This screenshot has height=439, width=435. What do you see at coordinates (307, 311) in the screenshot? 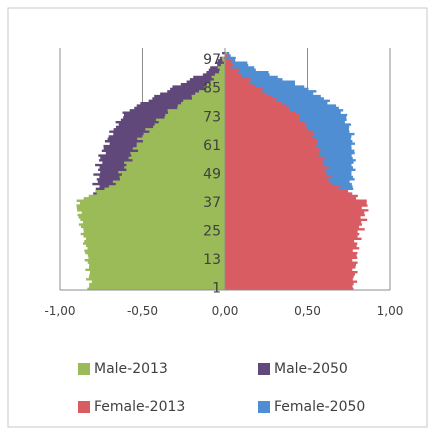
I see `x-tick-label-3: 0,50` at bounding box center [307, 311].